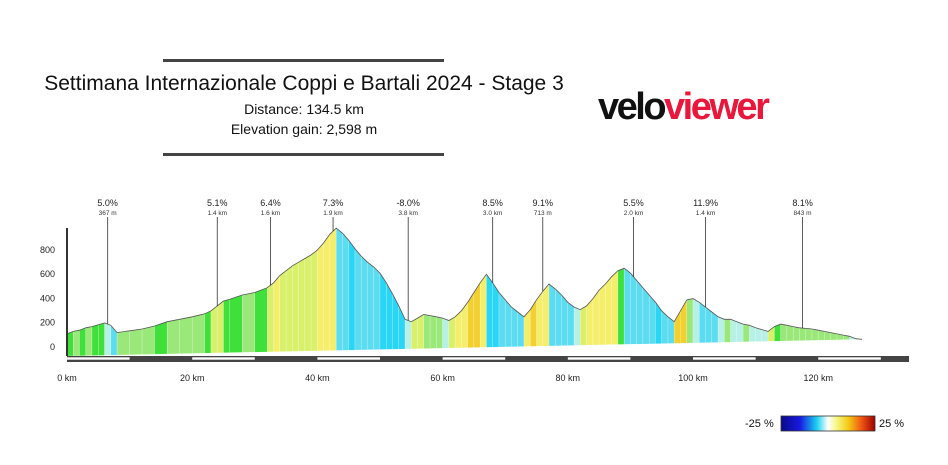 This screenshot has height=465, width=948. I want to click on climb-length-label: 713 m, so click(543, 213).